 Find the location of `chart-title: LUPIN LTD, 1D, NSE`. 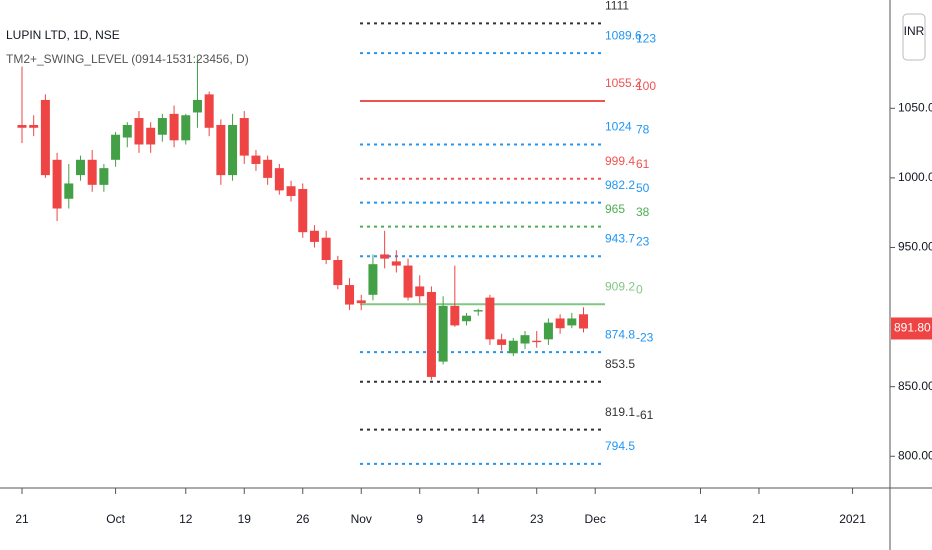

chart-title: LUPIN LTD, 1D, NSE is located at coordinates (63, 35).